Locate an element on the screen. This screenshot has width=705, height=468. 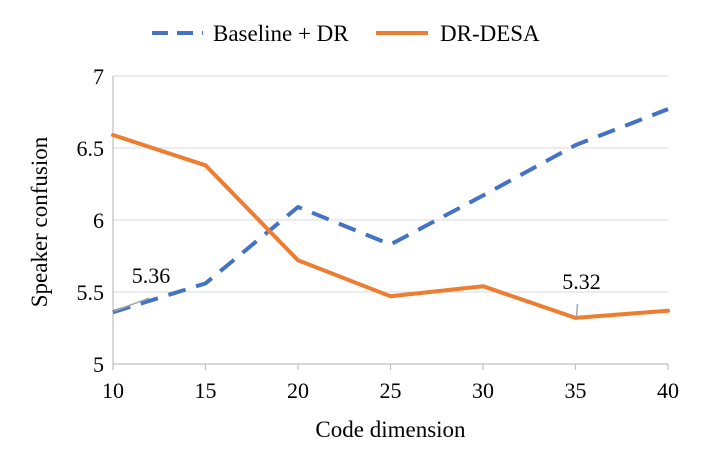
x-tick-label: 10 is located at coordinates (113, 390).